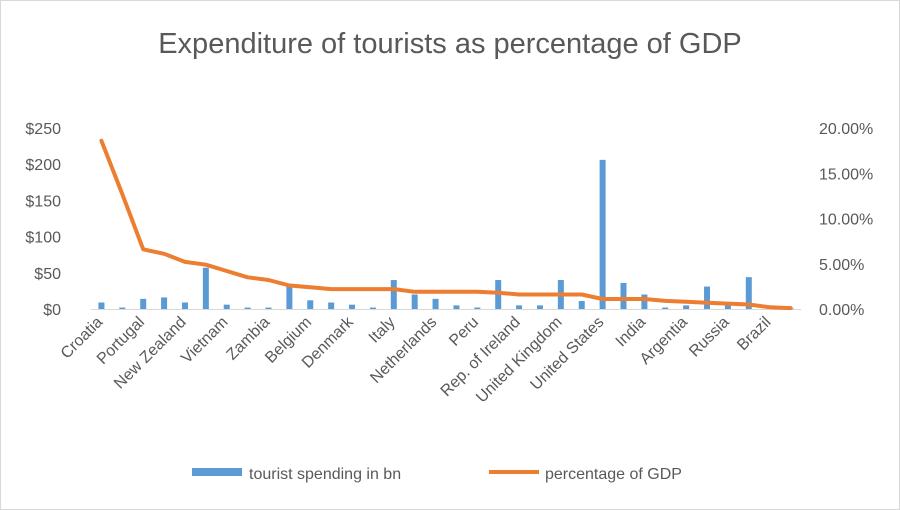 The width and height of the screenshot is (900, 510). Describe the element at coordinates (43, 238) in the screenshot. I see `y-tick-label: $100` at that location.